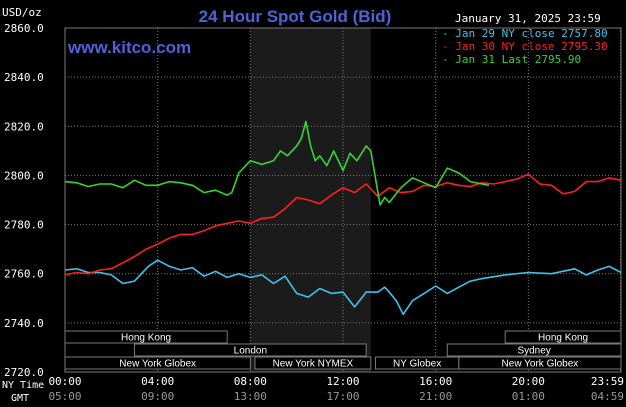 The image size is (626, 407). Describe the element at coordinates (417, 364) in the screenshot. I see `session-label: NY Globex` at that location.